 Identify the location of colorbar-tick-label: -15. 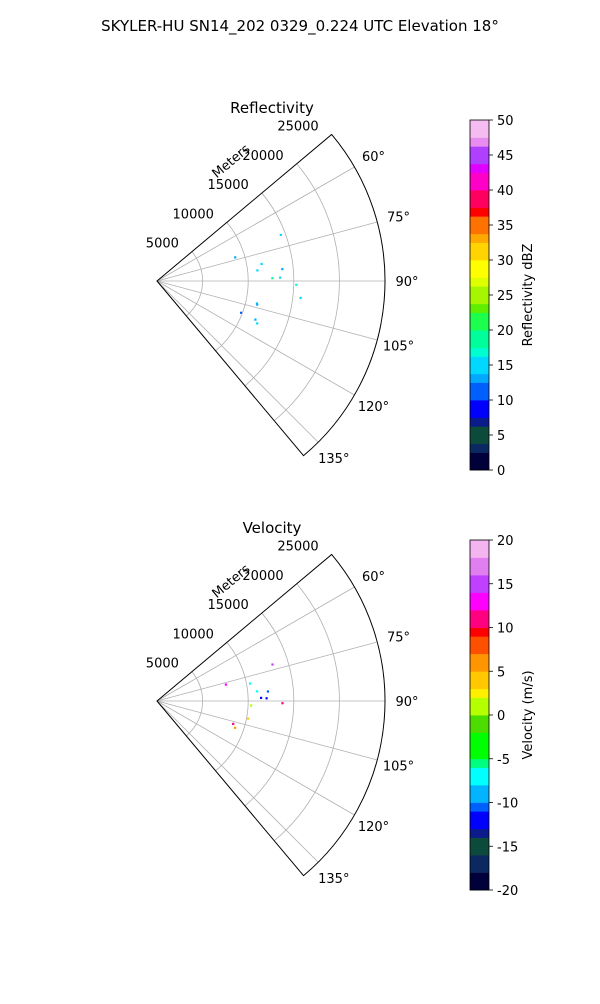
(507, 847).